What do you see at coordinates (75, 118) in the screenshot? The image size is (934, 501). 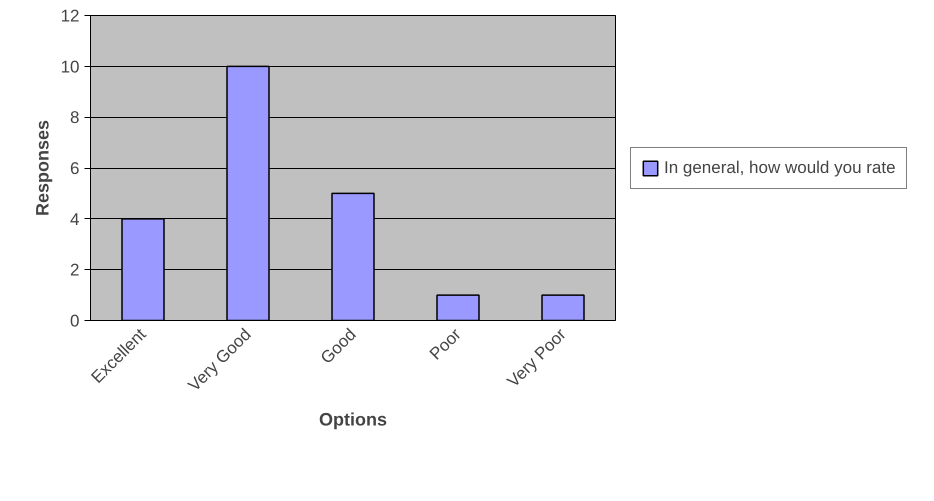 I see `y-tick-label: 8` at bounding box center [75, 118].